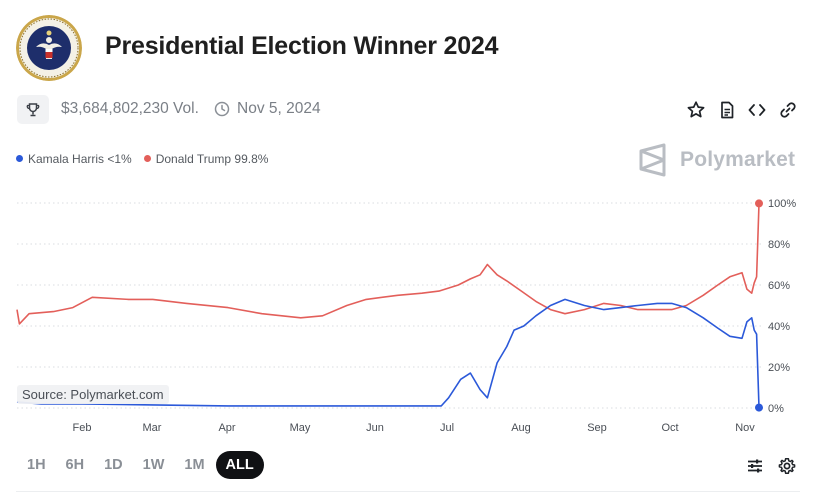 The image size is (829, 499). Describe the element at coordinates (597, 428) in the screenshot. I see `x-tick-label: Sep` at that location.